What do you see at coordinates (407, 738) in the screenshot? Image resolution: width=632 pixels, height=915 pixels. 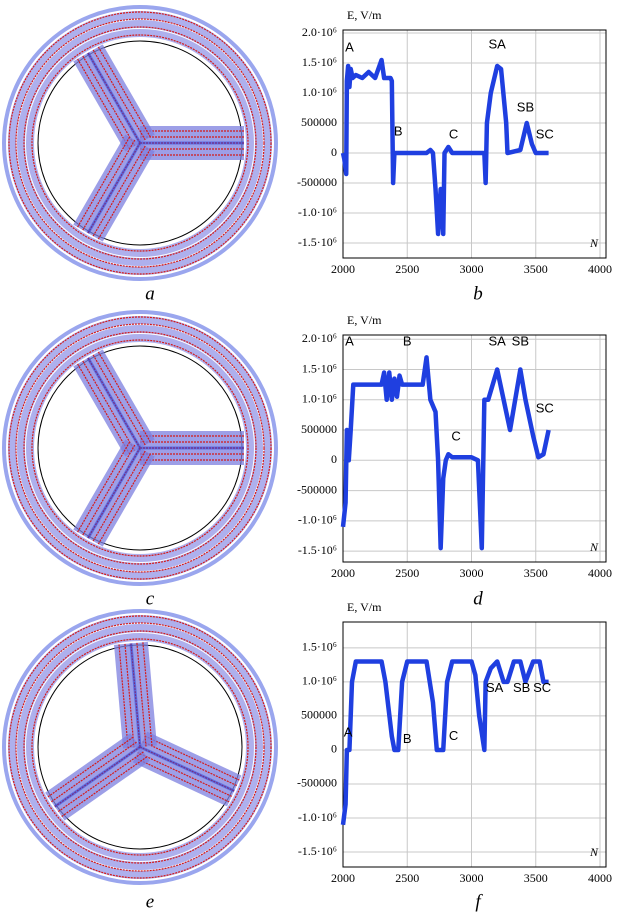 I see `annotation: B` at bounding box center [407, 738].